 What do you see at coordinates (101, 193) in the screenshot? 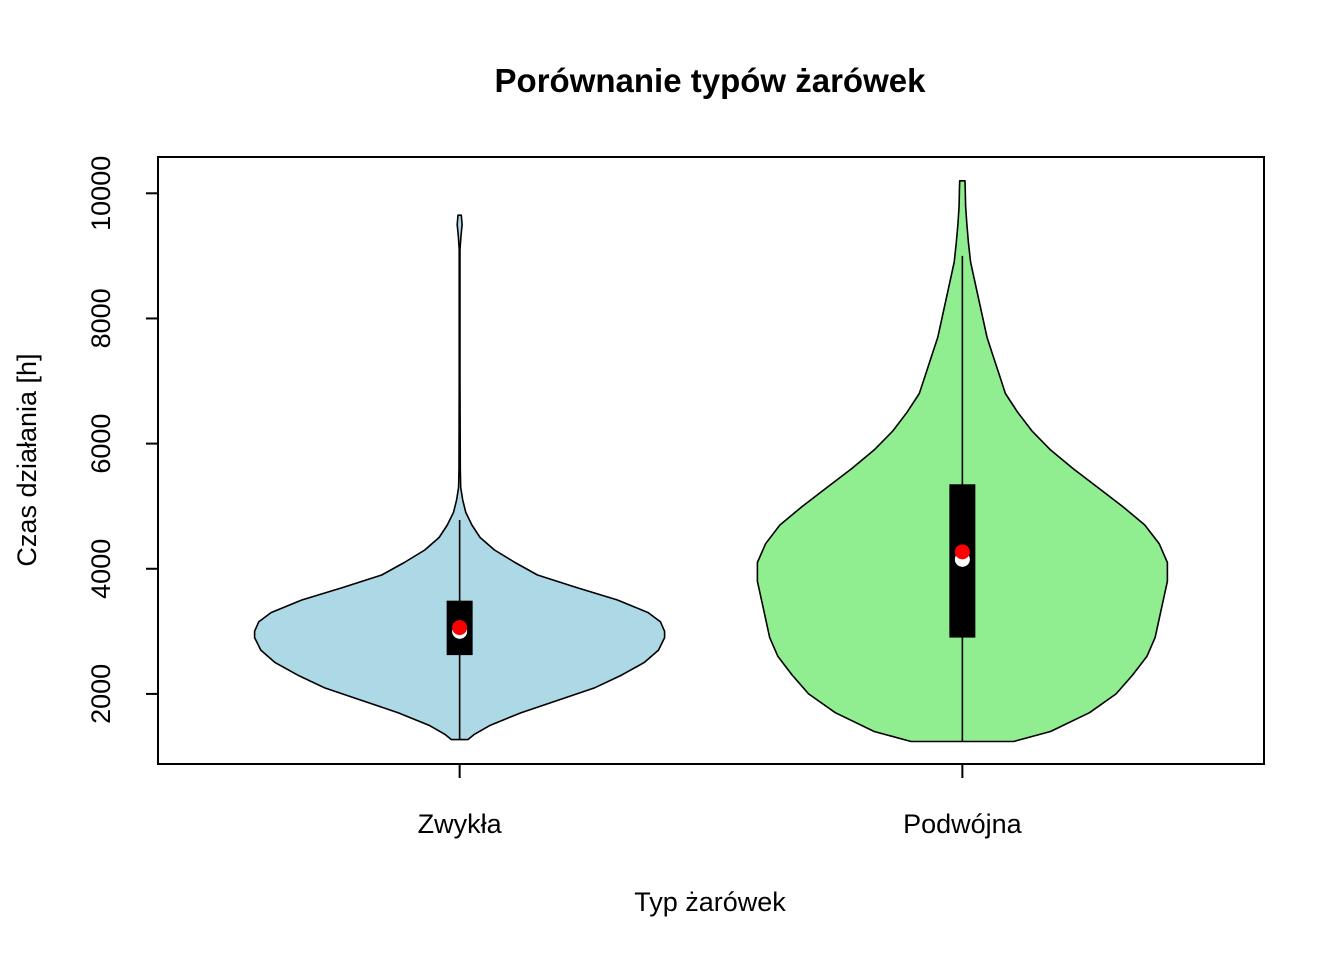
I see `y-tick-label: 10000` at bounding box center [101, 193].